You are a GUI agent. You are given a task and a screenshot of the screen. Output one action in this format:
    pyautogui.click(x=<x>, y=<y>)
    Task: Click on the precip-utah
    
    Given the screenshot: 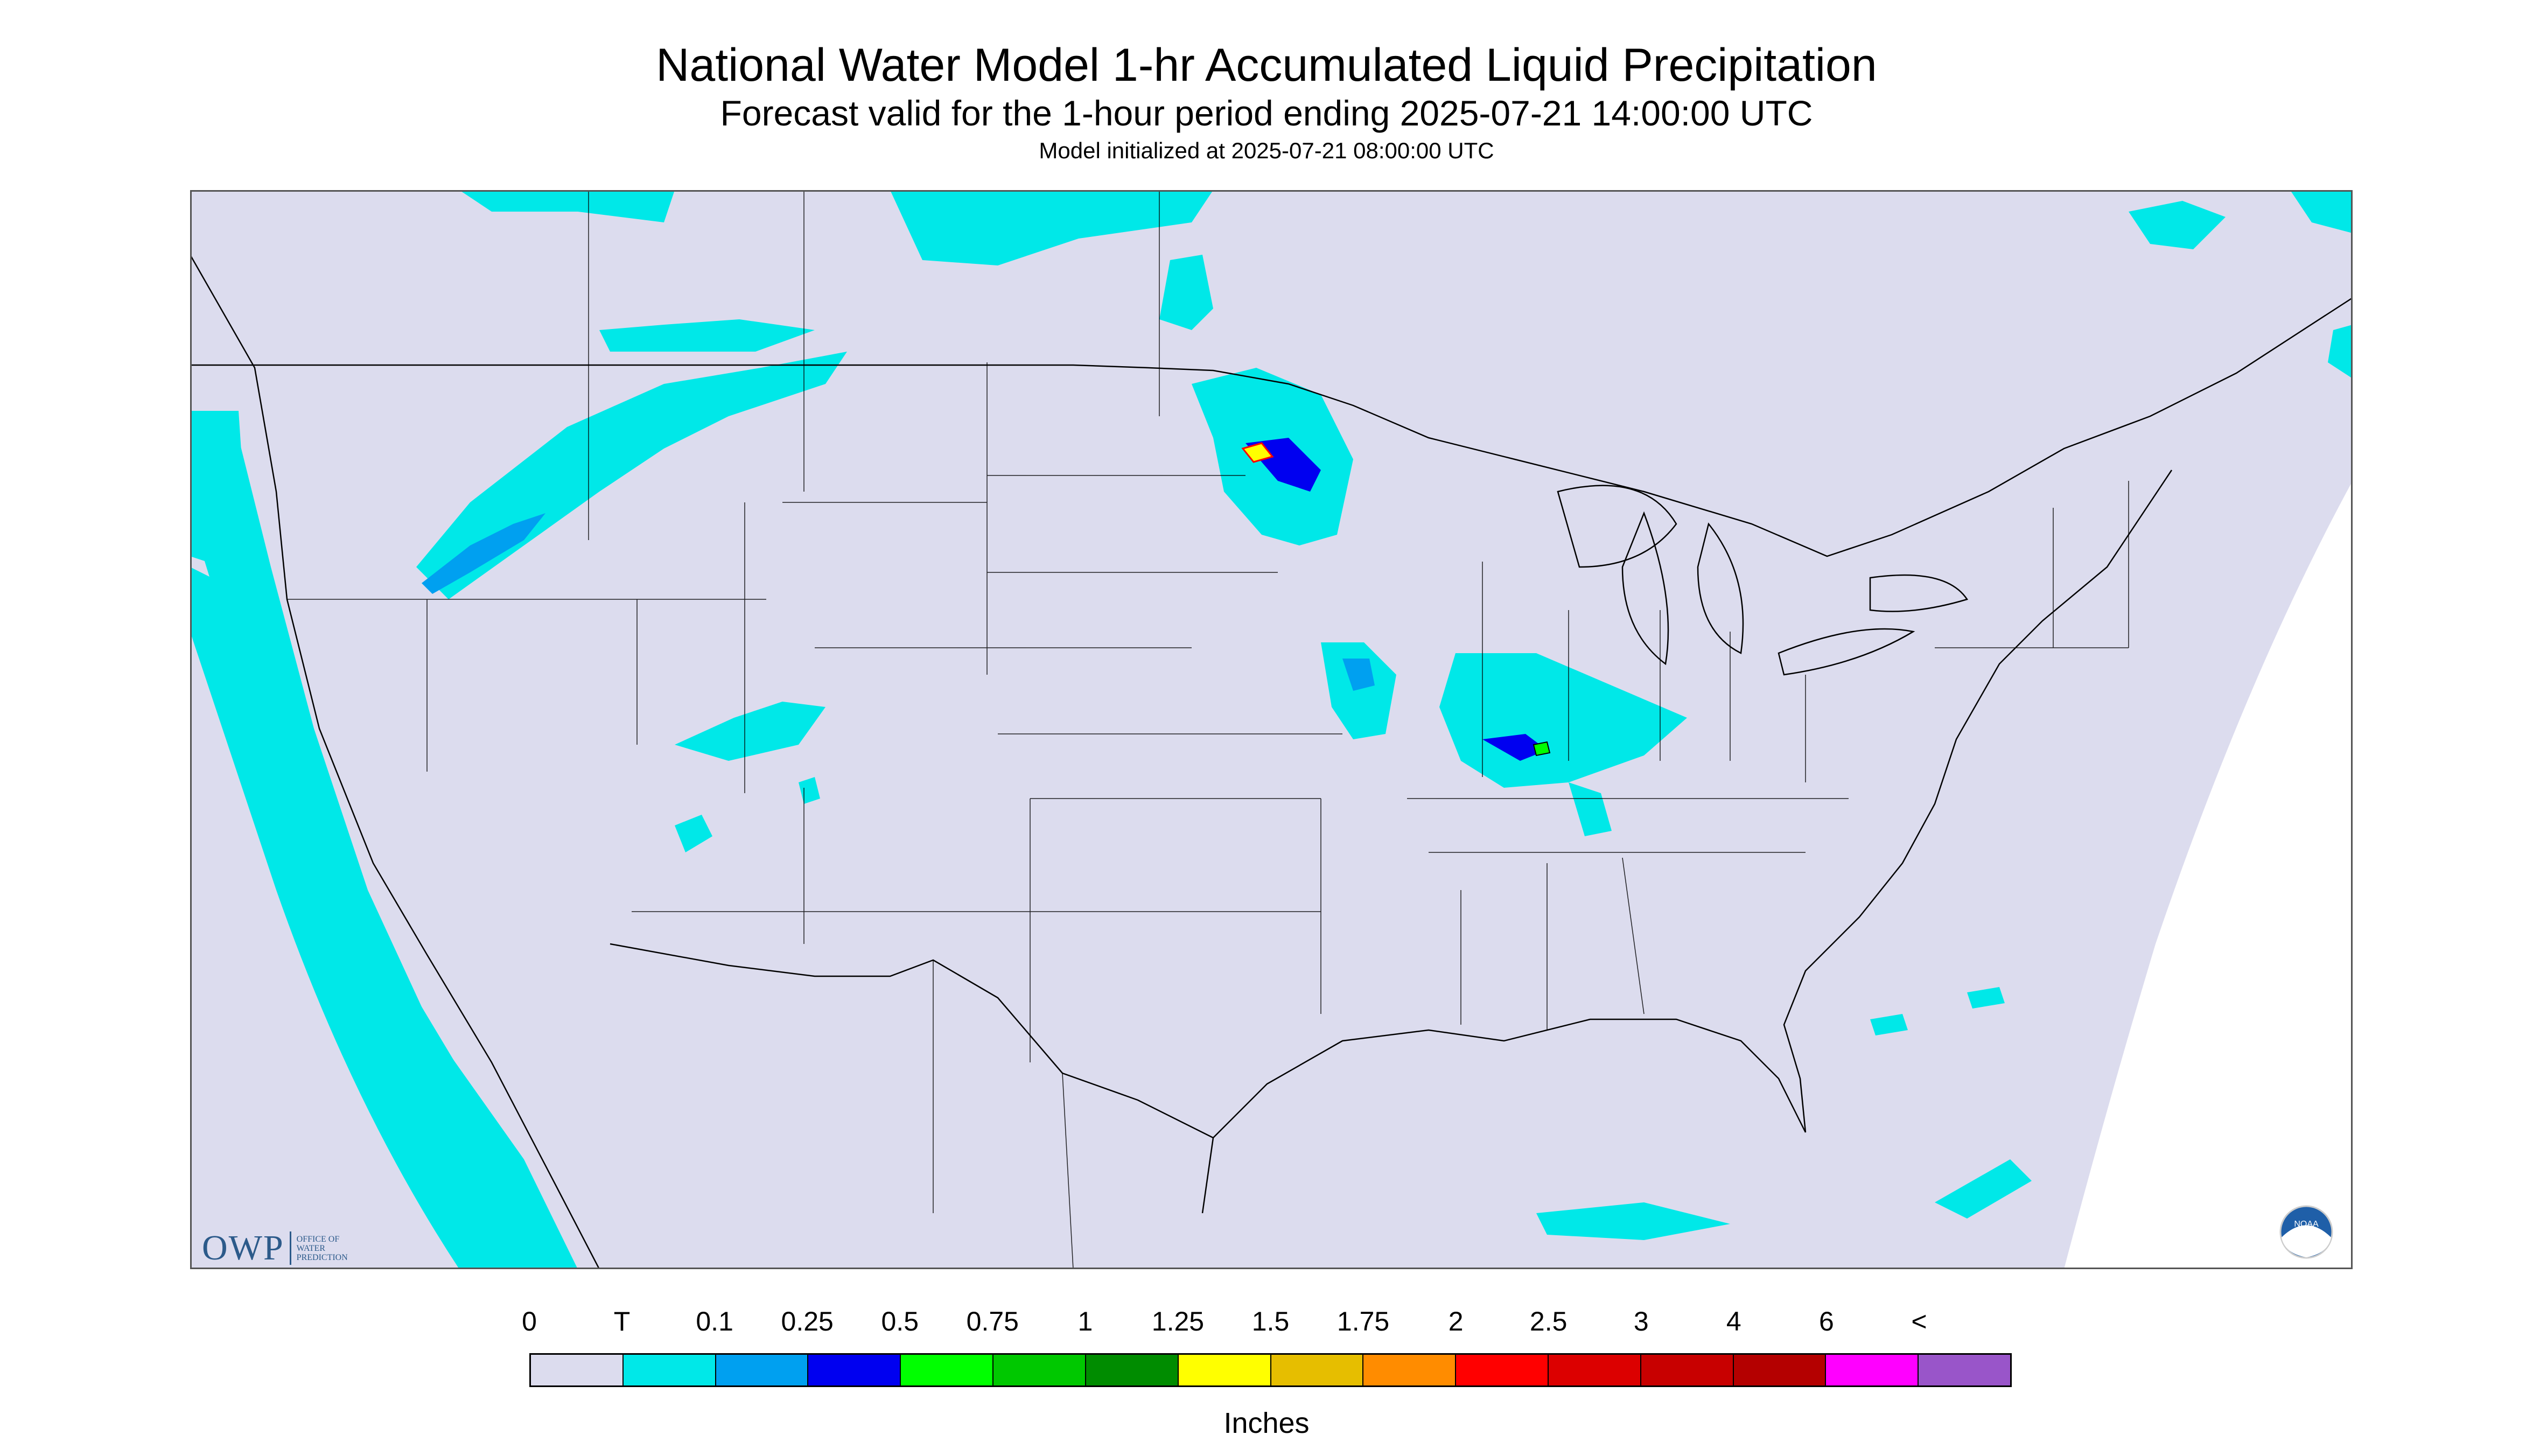 What is the action you would take?
    pyautogui.click(x=750, y=731)
    